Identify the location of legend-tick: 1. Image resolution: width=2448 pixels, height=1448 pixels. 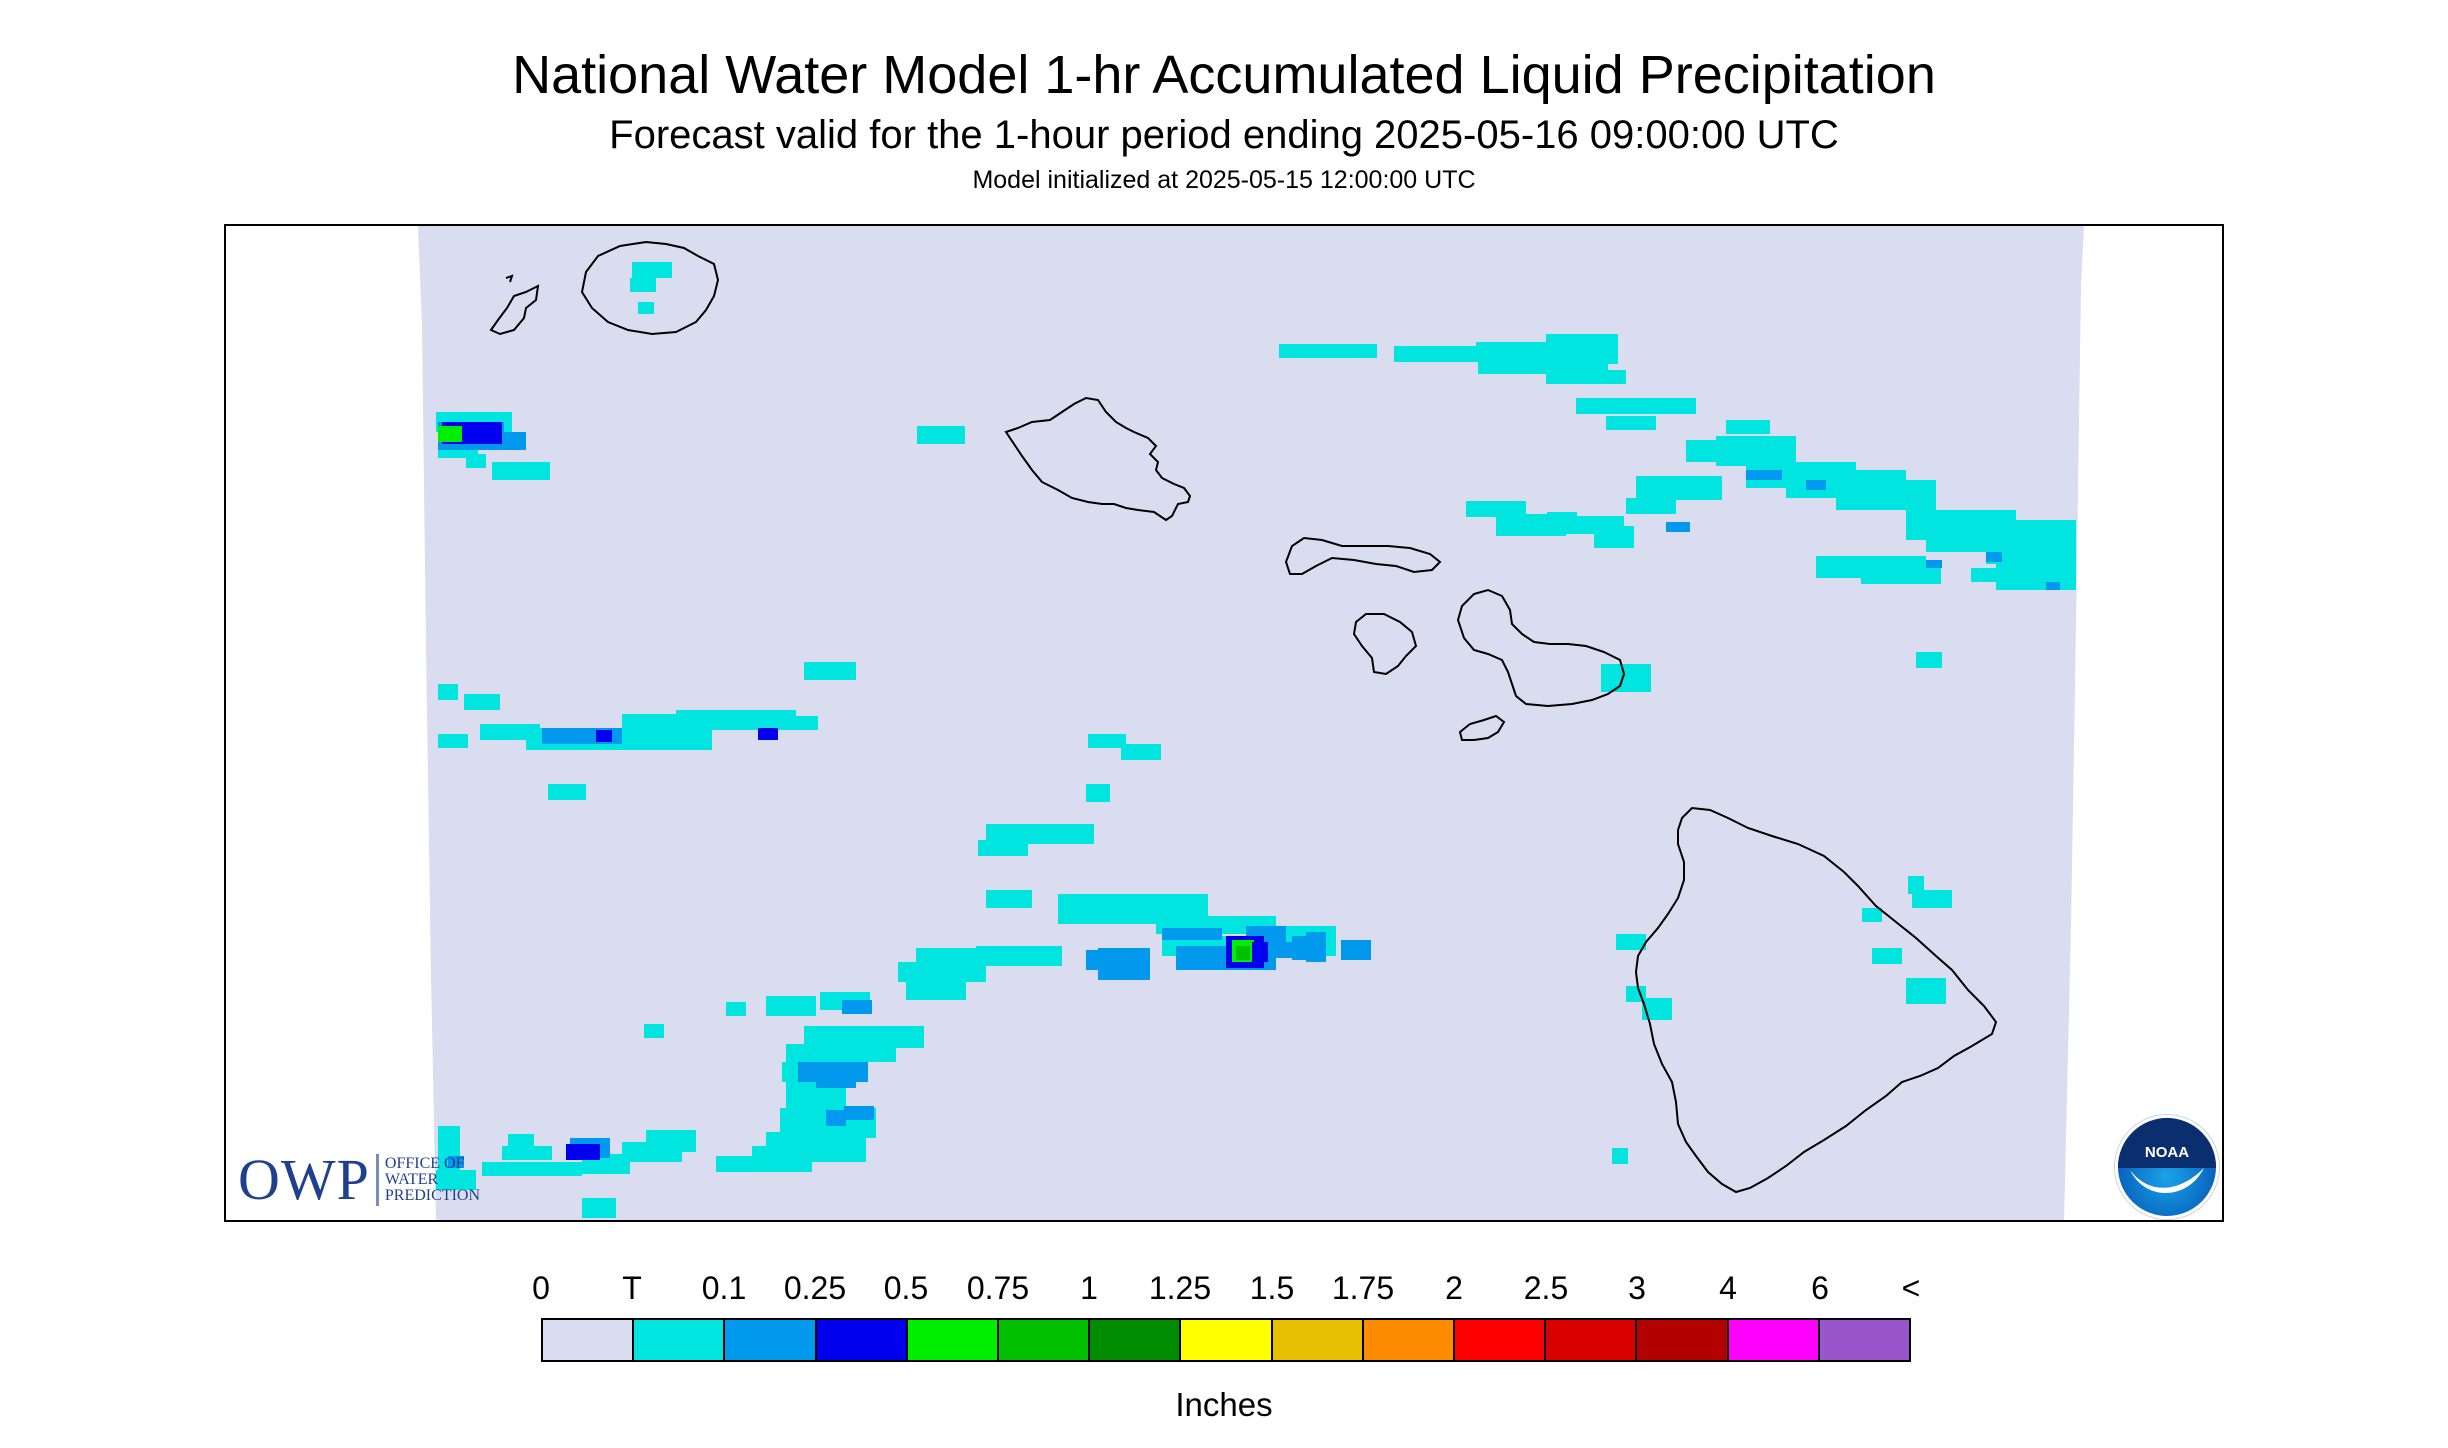
(1089, 1288).